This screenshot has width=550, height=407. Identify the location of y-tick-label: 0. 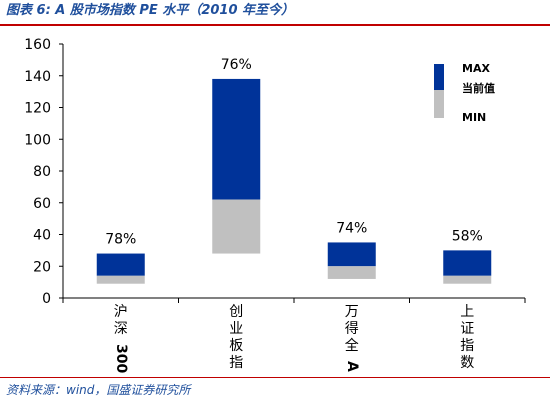
(46, 299).